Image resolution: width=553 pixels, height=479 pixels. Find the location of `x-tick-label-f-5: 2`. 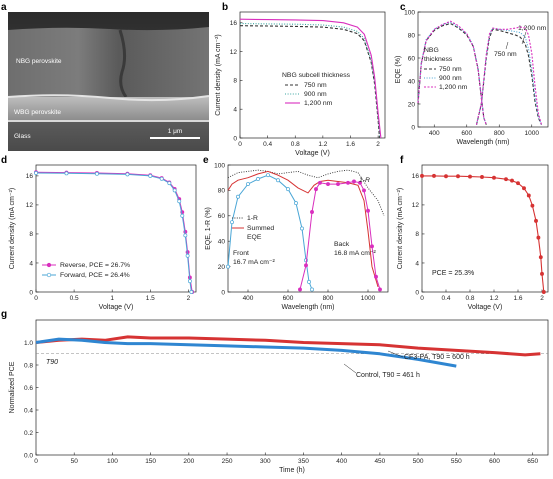

x-tick-label-f-5: 2 is located at coordinates (542, 298).